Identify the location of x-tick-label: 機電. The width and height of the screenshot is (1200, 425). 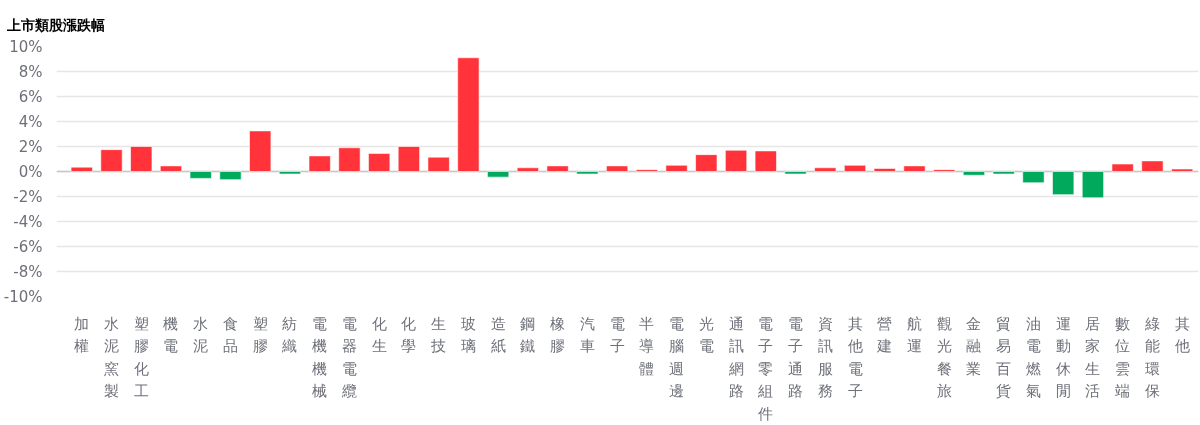
(171, 334).